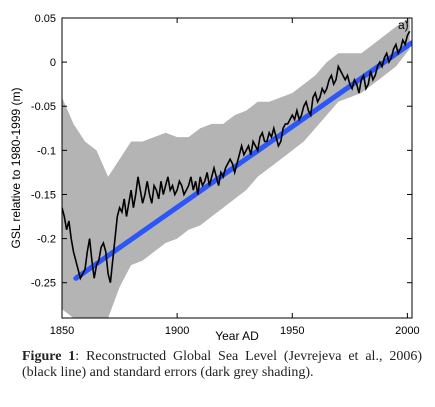 The height and width of the screenshot is (407, 435). I want to click on panel-label: a), so click(403, 25).